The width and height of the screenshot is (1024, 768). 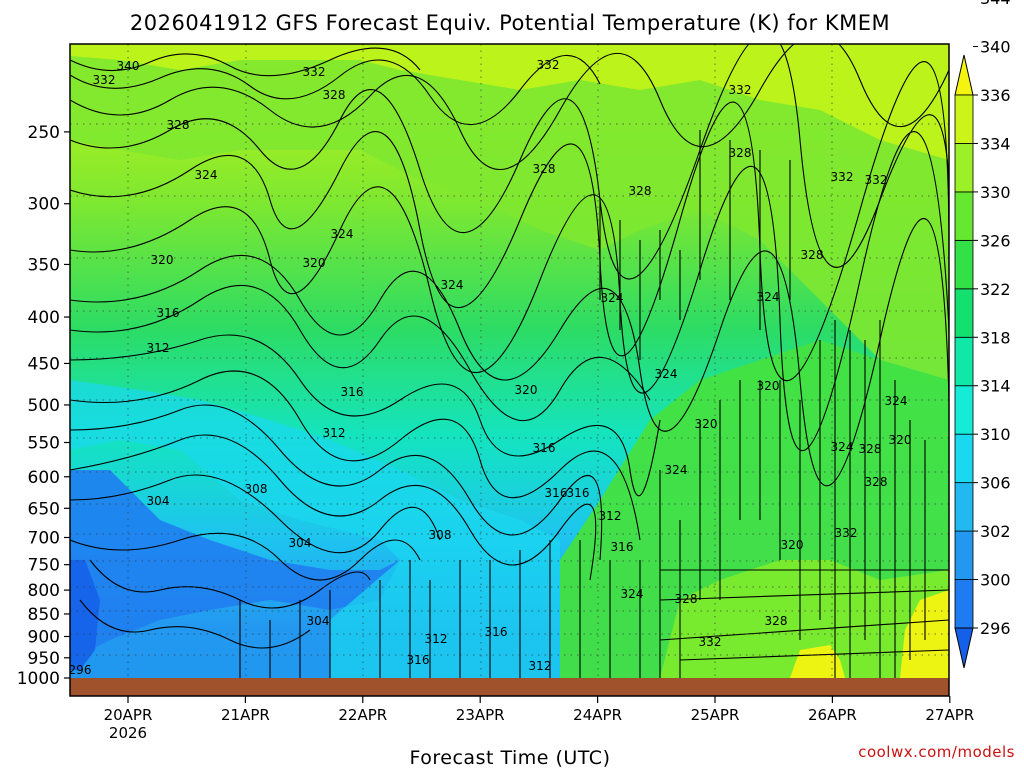 What do you see at coordinates (936, 752) in the screenshot?
I see `credit-text: coolwx.com/models` at bounding box center [936, 752].